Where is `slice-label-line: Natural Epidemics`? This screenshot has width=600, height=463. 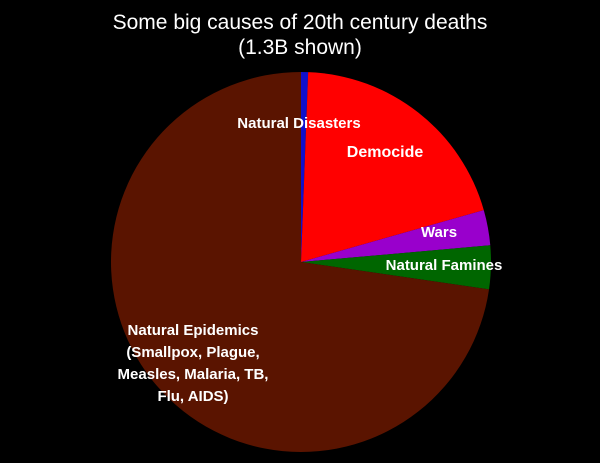 slice-label-line: Natural Epidemics is located at coordinates (193, 330).